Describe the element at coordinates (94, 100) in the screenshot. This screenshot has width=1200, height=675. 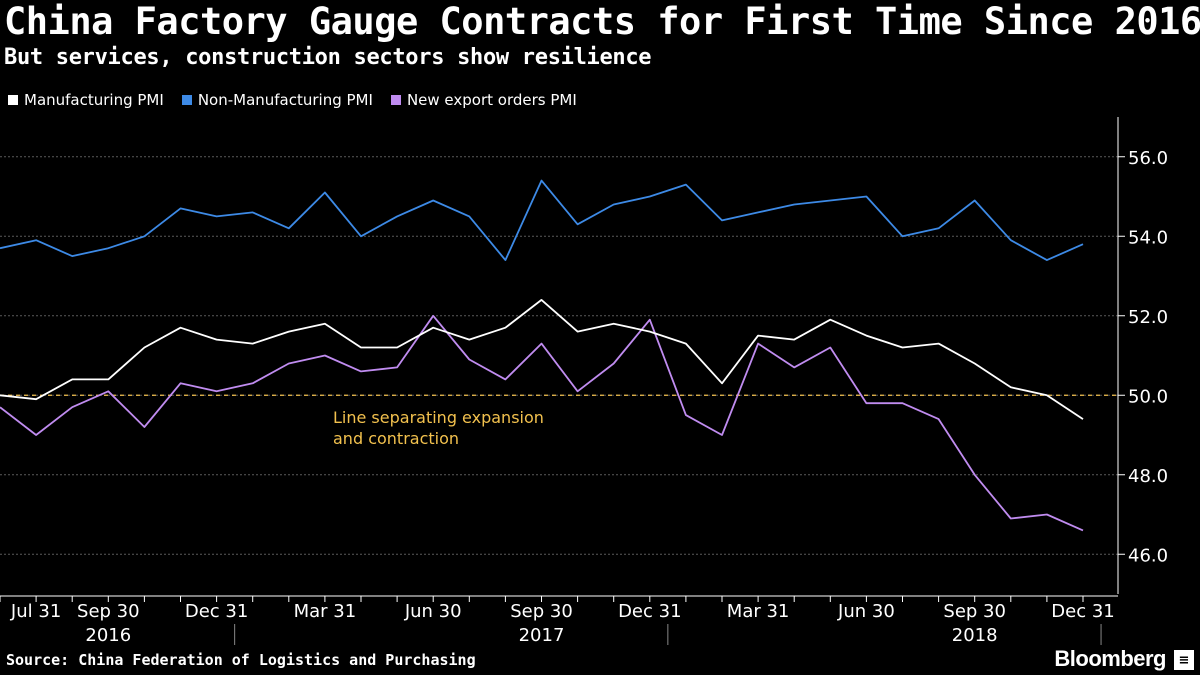
I see `legend-label-manufacturing: Manufacturing PMI` at that location.